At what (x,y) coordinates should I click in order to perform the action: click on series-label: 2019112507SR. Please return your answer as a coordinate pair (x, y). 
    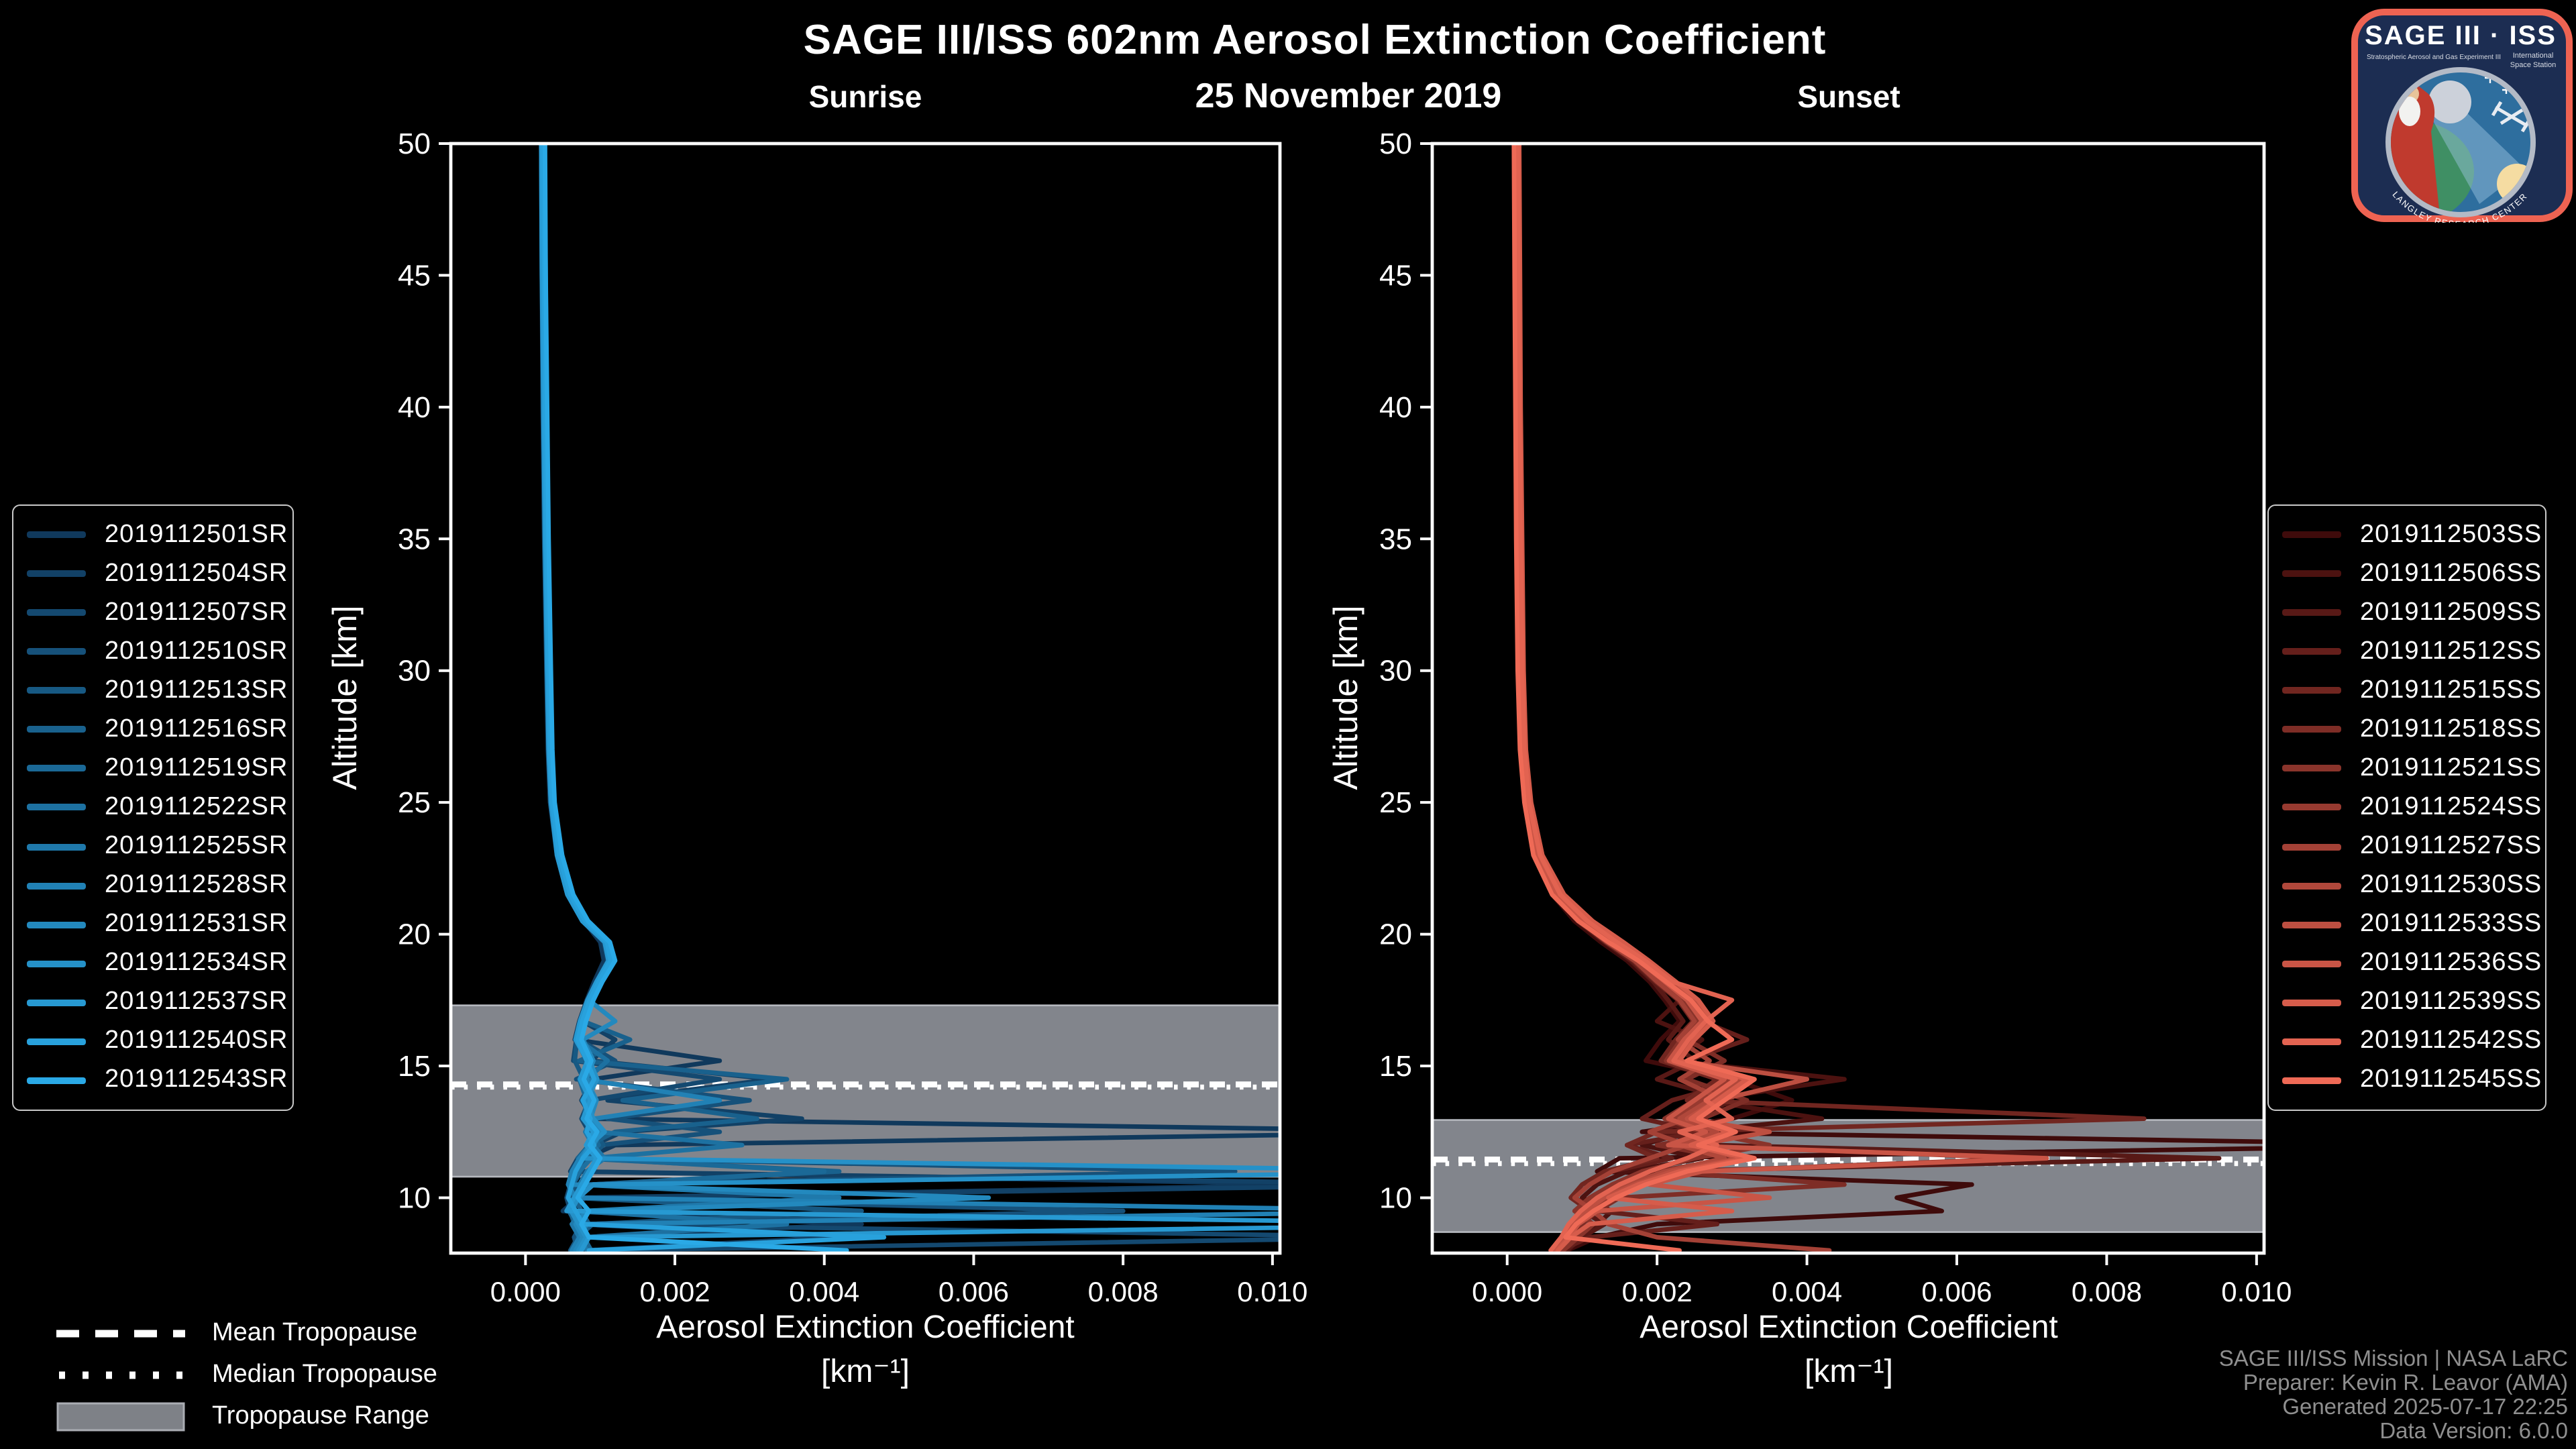
    Looking at the image, I should click on (196, 612).